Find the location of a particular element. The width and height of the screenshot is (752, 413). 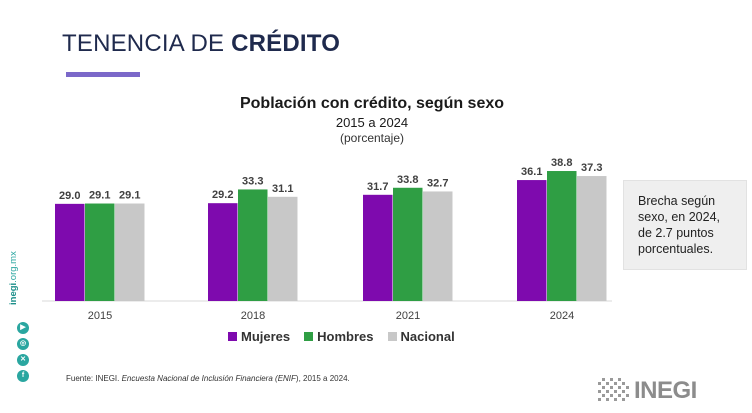

legend-swatch-nacional is located at coordinates (392, 336).